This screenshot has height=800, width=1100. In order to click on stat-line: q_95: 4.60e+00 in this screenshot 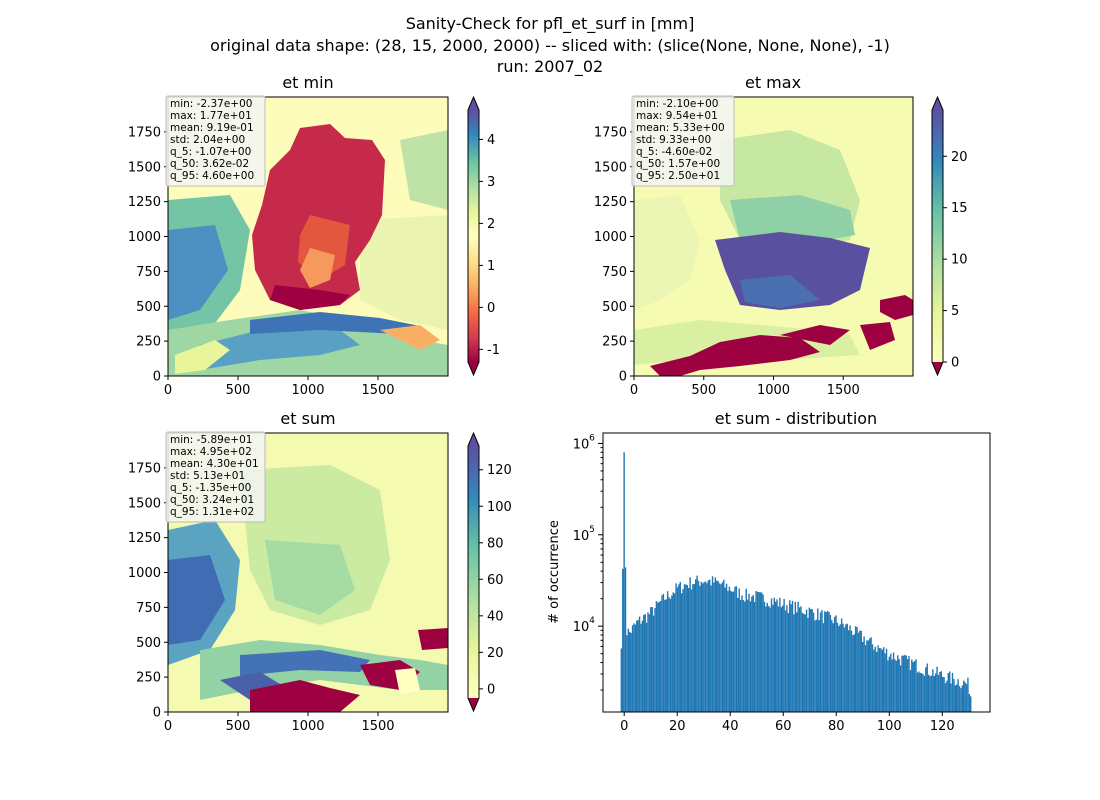, I will do `click(212, 176)`.